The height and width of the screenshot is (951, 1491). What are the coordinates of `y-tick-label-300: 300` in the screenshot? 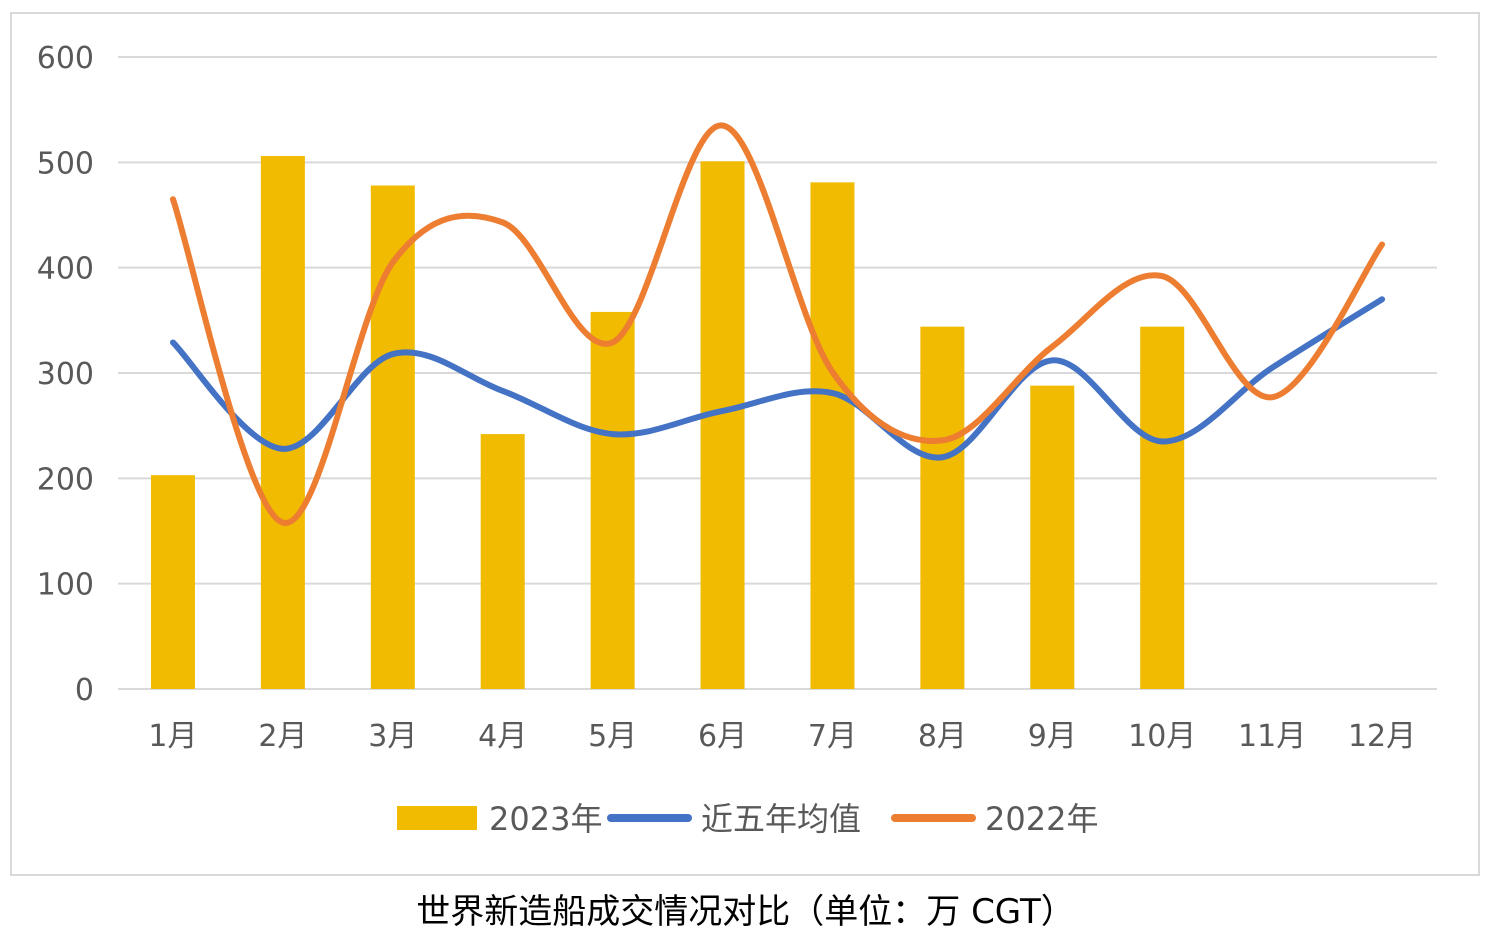 It's located at (65, 374).